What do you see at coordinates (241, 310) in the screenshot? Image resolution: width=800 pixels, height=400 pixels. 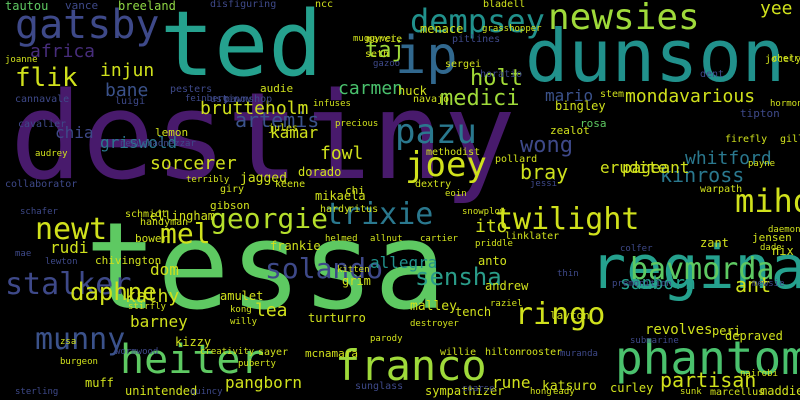 I see `word: kong` at bounding box center [241, 310].